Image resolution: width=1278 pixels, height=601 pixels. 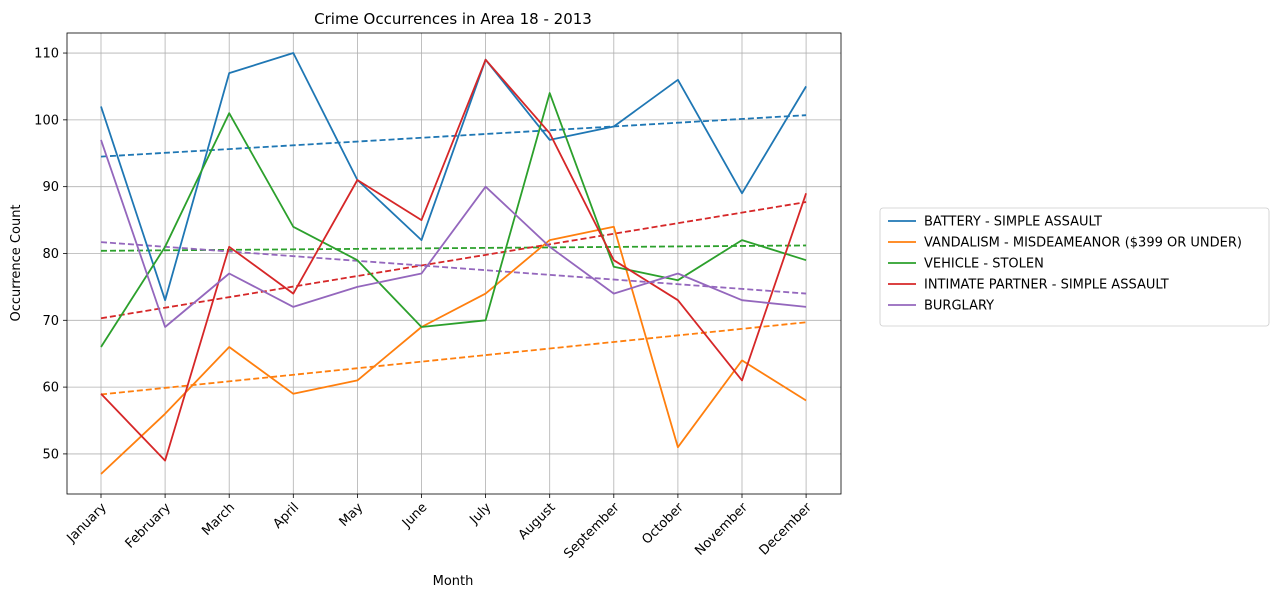 I want to click on y-tick-label: 60, so click(x=50, y=388).